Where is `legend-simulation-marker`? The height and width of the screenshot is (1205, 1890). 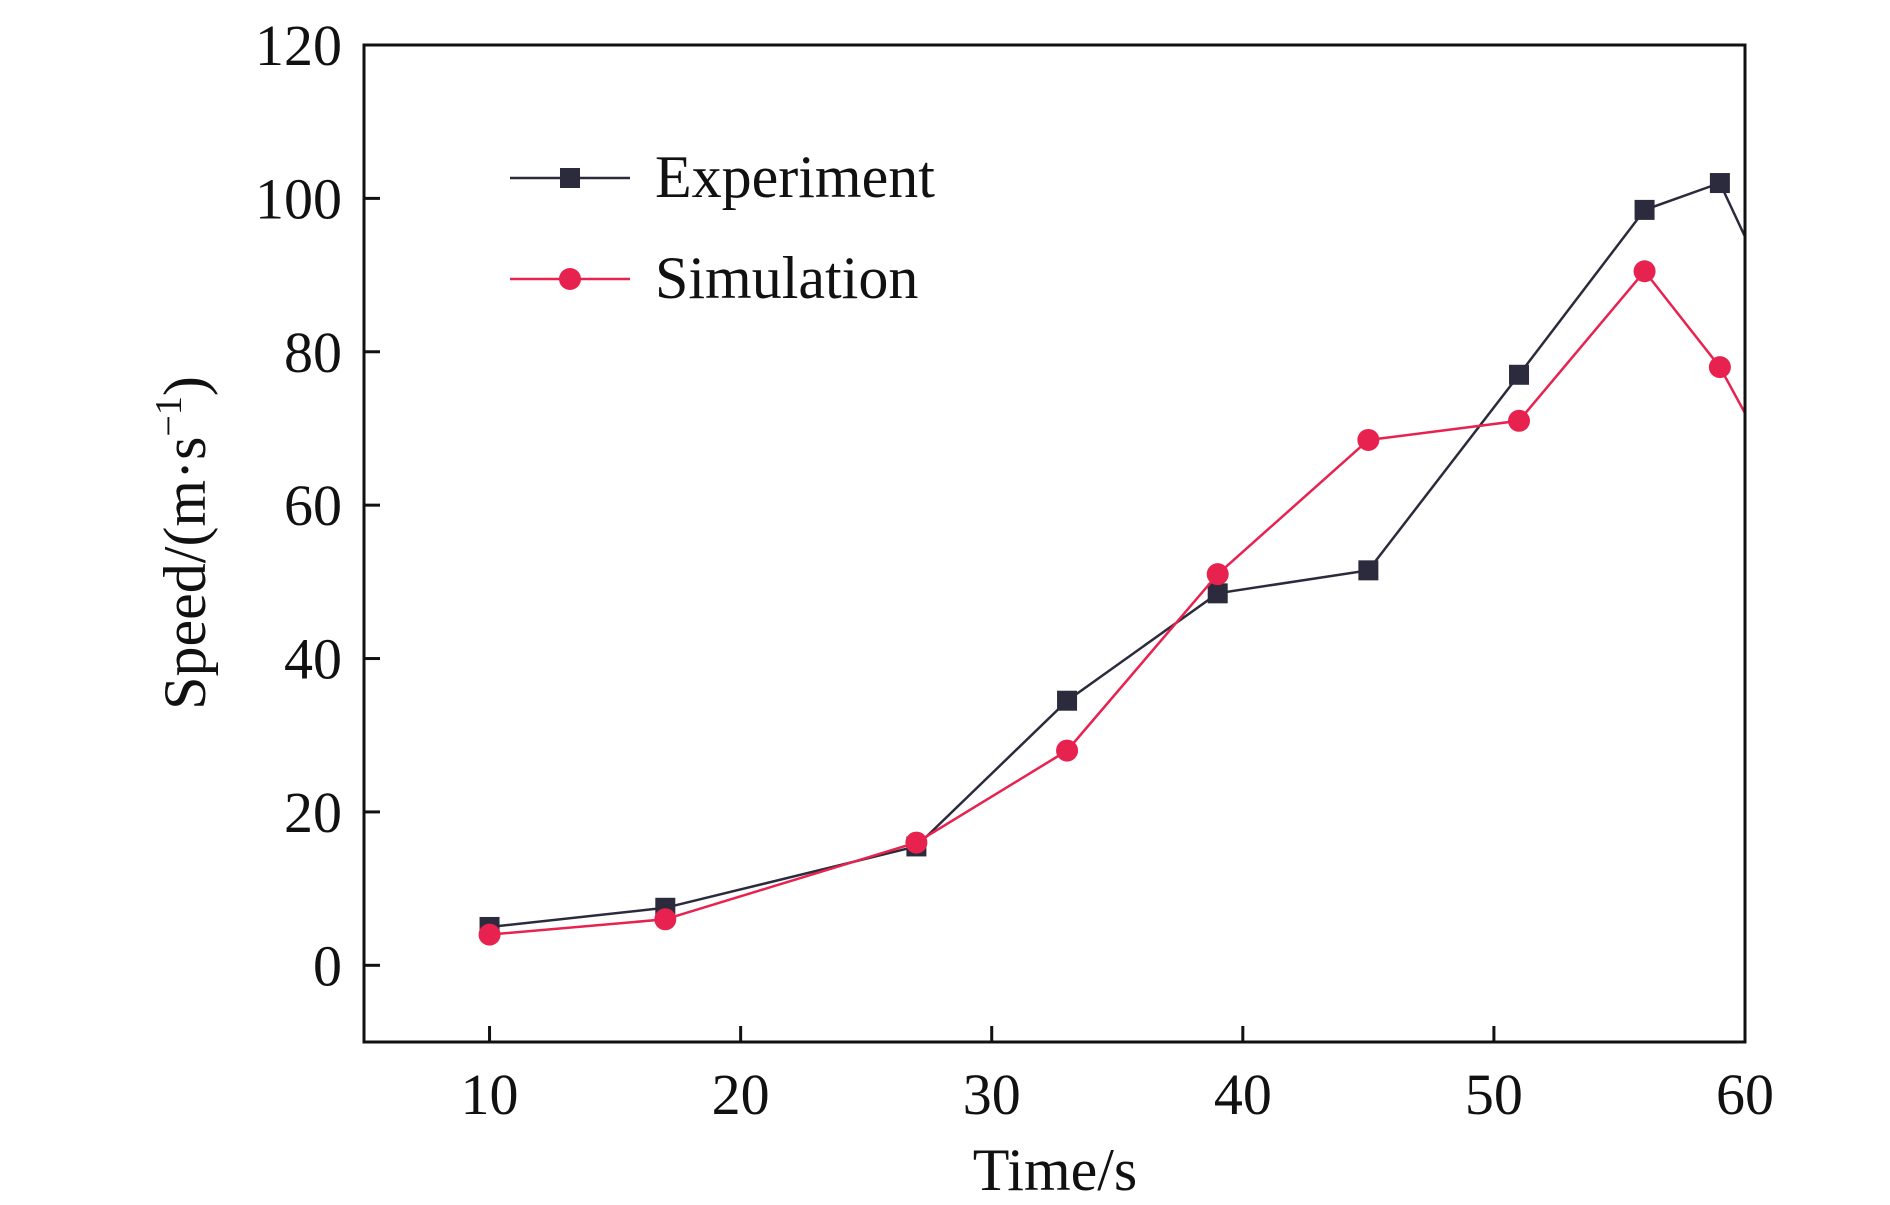 legend-simulation-marker is located at coordinates (570, 279).